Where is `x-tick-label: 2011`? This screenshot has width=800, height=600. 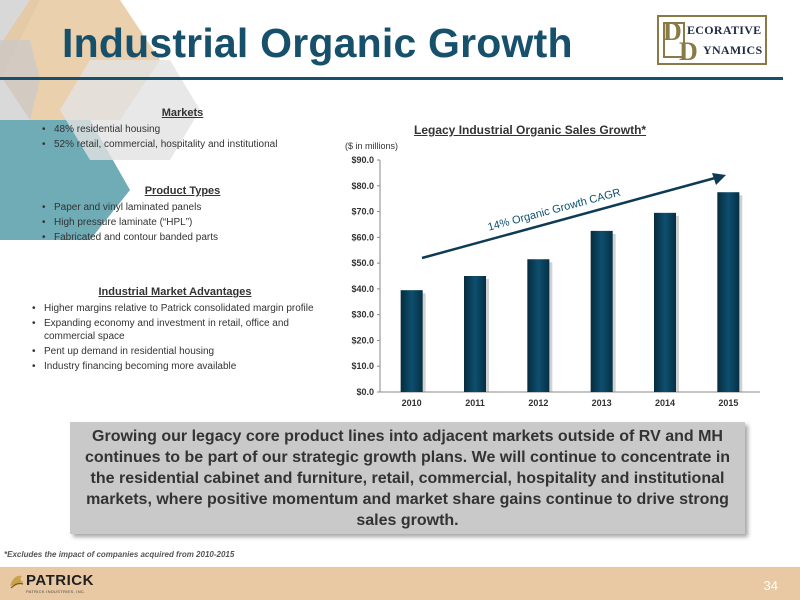
x-tick-label: 2011 is located at coordinates (475, 403).